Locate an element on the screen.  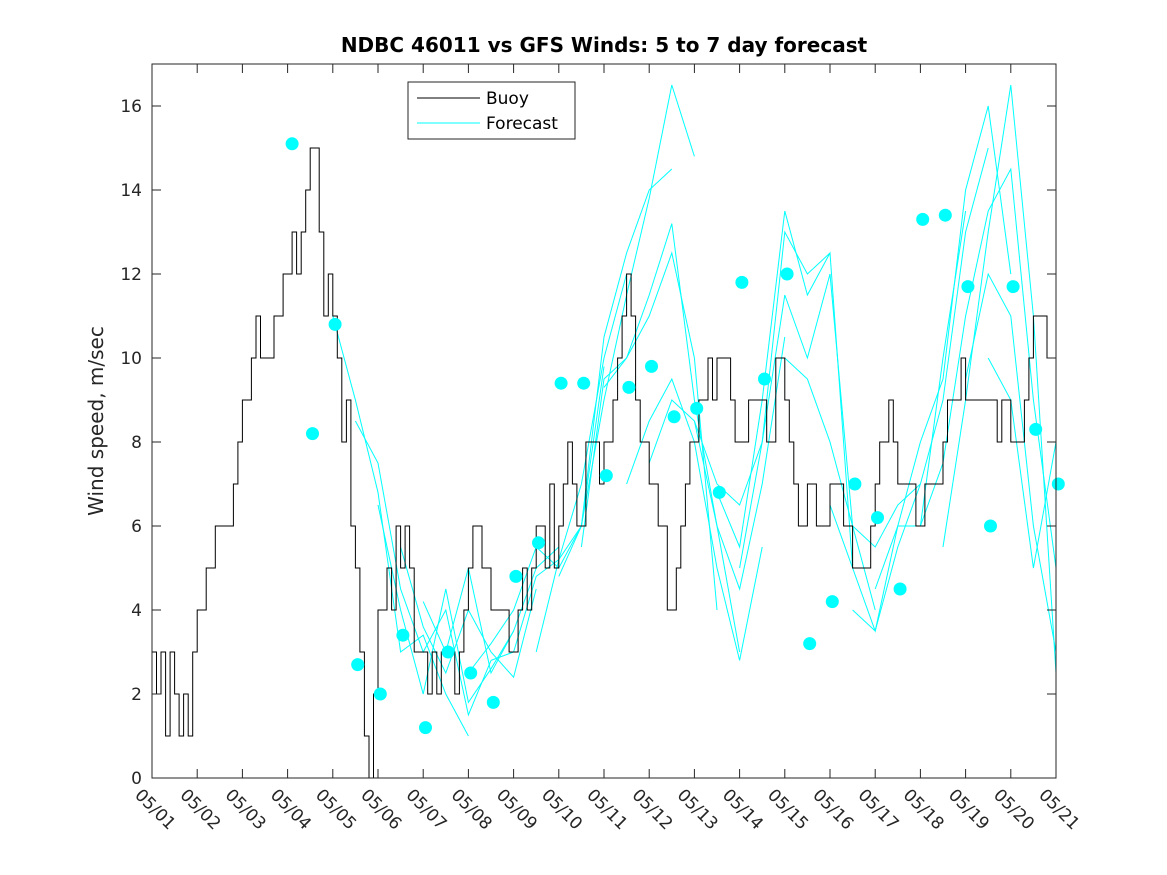
y-tick-label: 4 is located at coordinates (136, 611).